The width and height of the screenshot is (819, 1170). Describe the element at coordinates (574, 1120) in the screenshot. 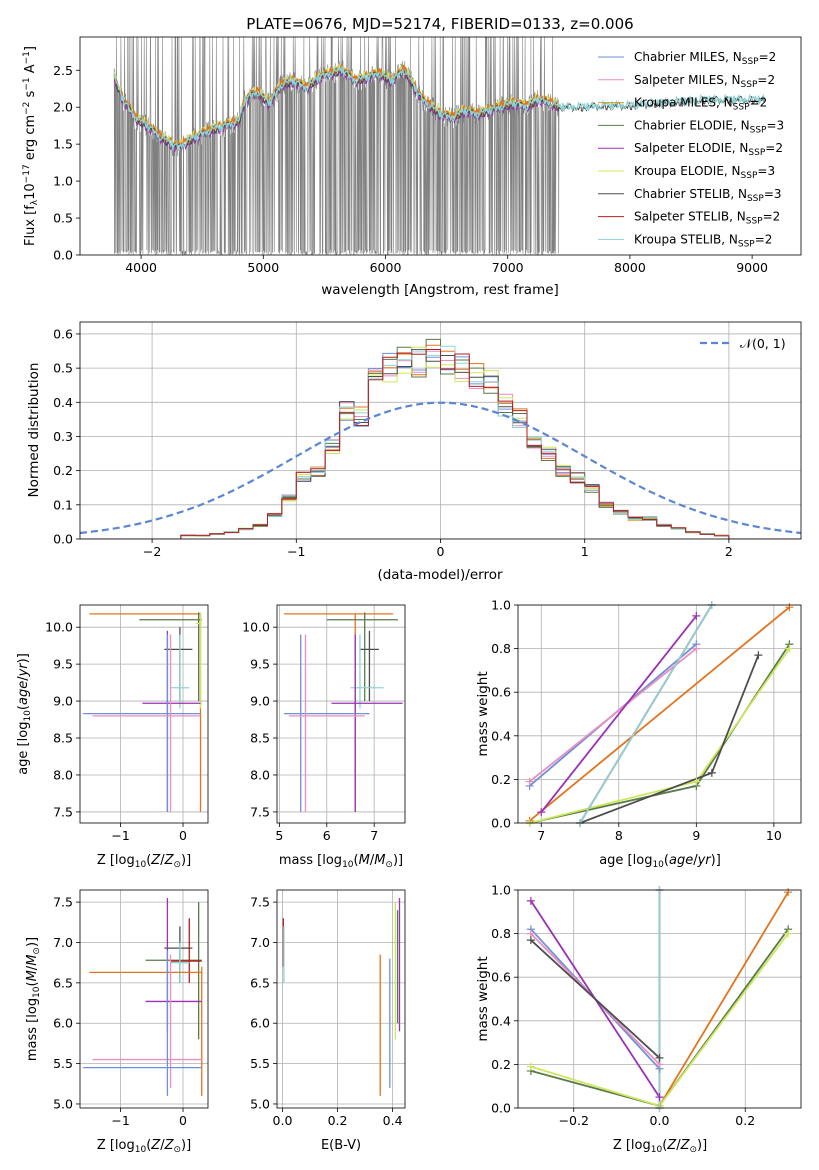

I see `massweight-Z-xtick-label: −0.2` at that location.